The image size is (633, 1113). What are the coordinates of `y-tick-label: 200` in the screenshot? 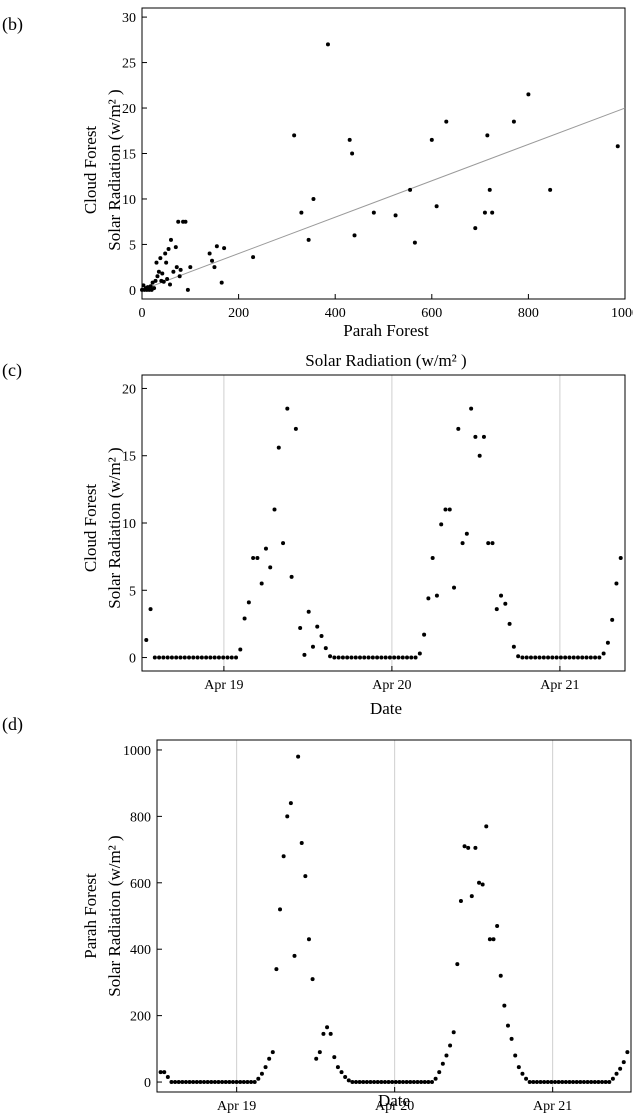 It's located at (140, 1017).